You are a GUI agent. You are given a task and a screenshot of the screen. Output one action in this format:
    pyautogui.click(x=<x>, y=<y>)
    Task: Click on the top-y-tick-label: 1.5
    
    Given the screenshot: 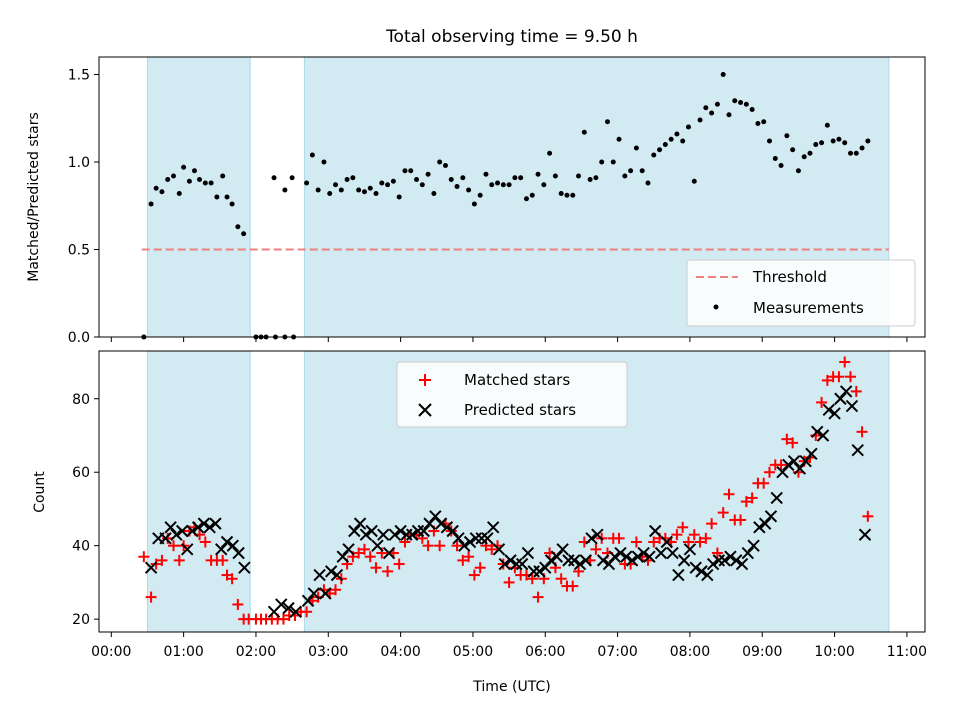 What is the action you would take?
    pyautogui.click(x=79, y=76)
    